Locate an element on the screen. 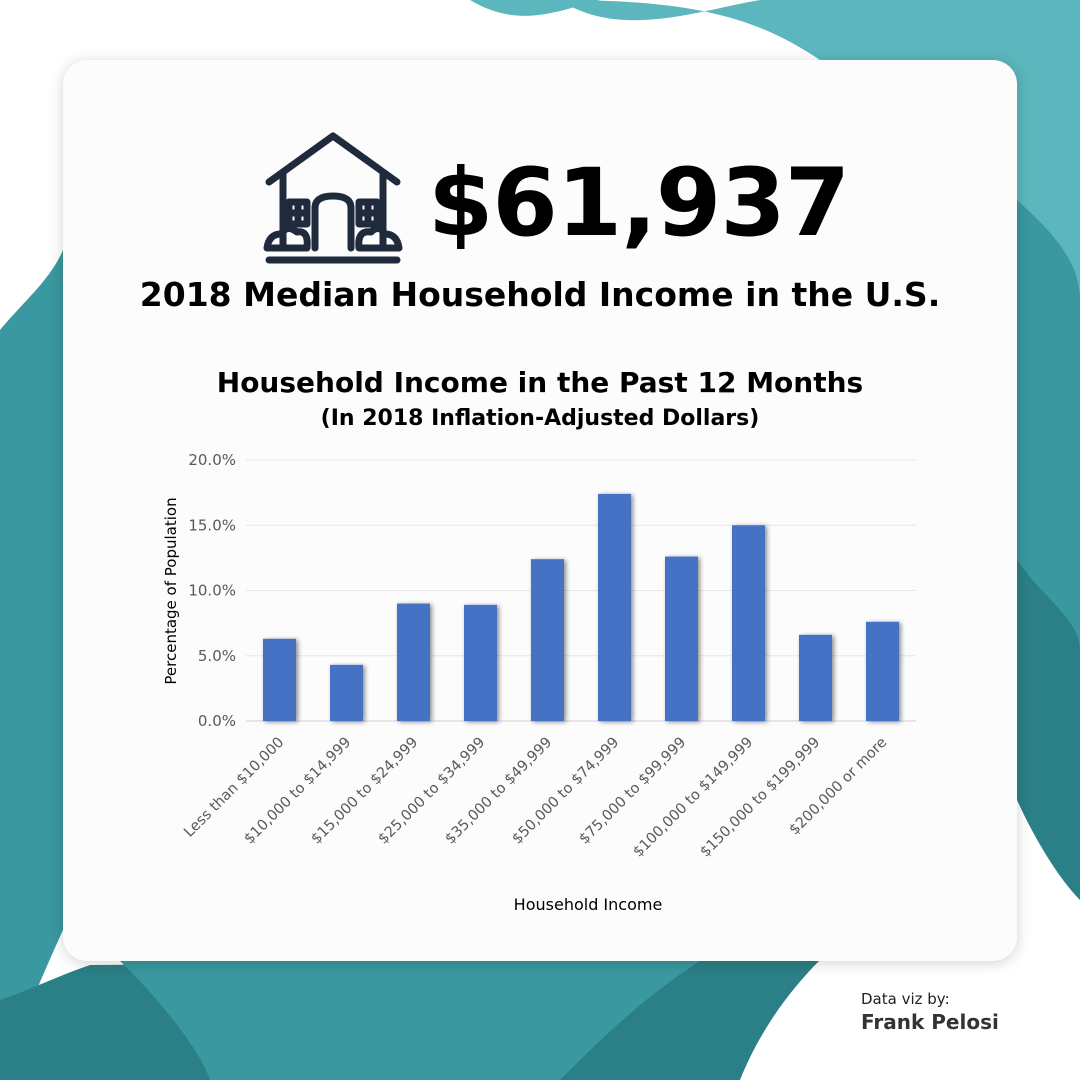 The width and height of the screenshot is (1080, 1080). wave-dark-right is located at coordinates (1048, 730).